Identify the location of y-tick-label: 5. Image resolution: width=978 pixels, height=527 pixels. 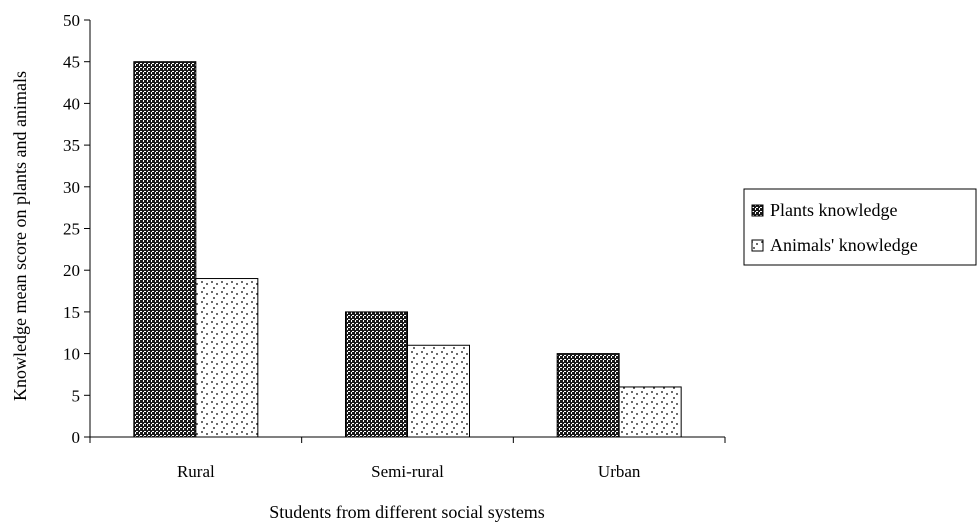
(76, 395).